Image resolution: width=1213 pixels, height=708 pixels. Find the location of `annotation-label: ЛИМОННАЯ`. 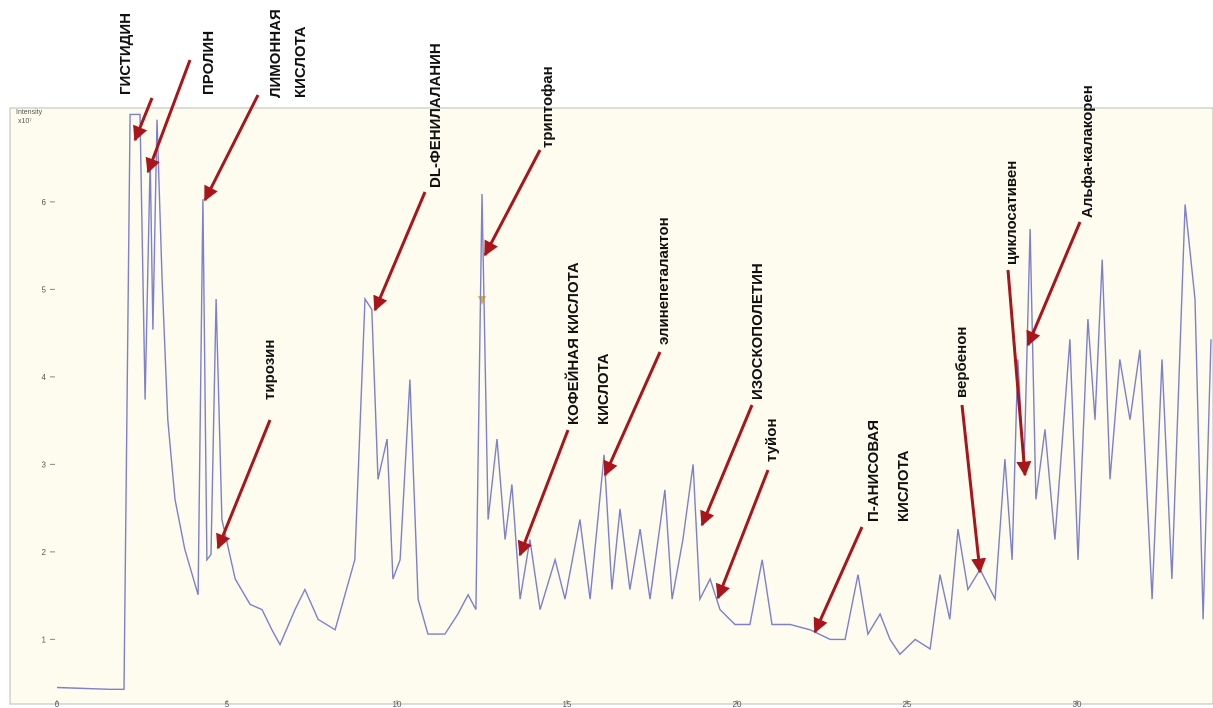

annotation-label: ЛИМОННАЯ is located at coordinates (275, 53).